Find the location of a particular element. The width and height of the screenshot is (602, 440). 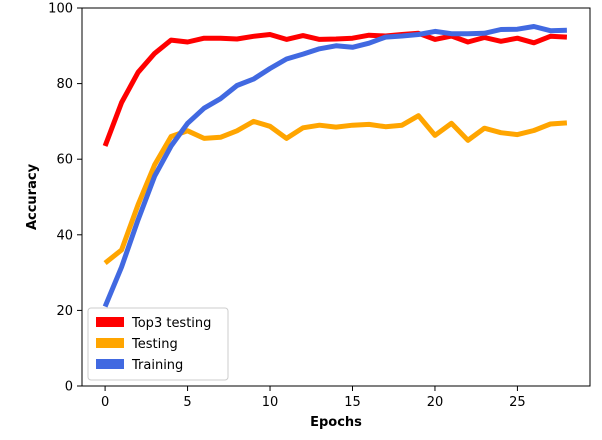

y-axis: 0 20 40 60 80 100 is located at coordinates (65, 198).